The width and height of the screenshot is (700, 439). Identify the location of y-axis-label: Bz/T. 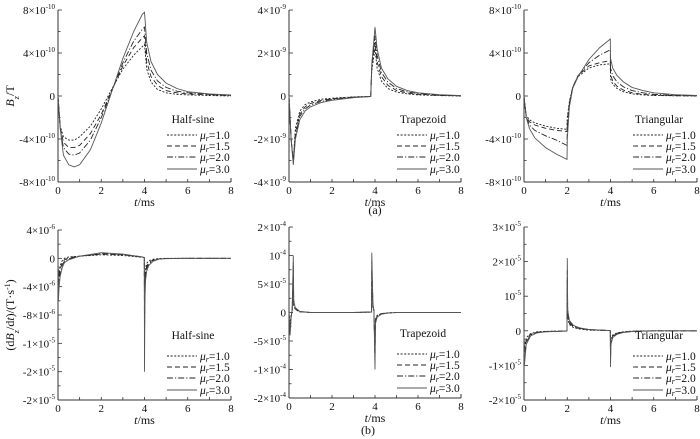
(12, 96).